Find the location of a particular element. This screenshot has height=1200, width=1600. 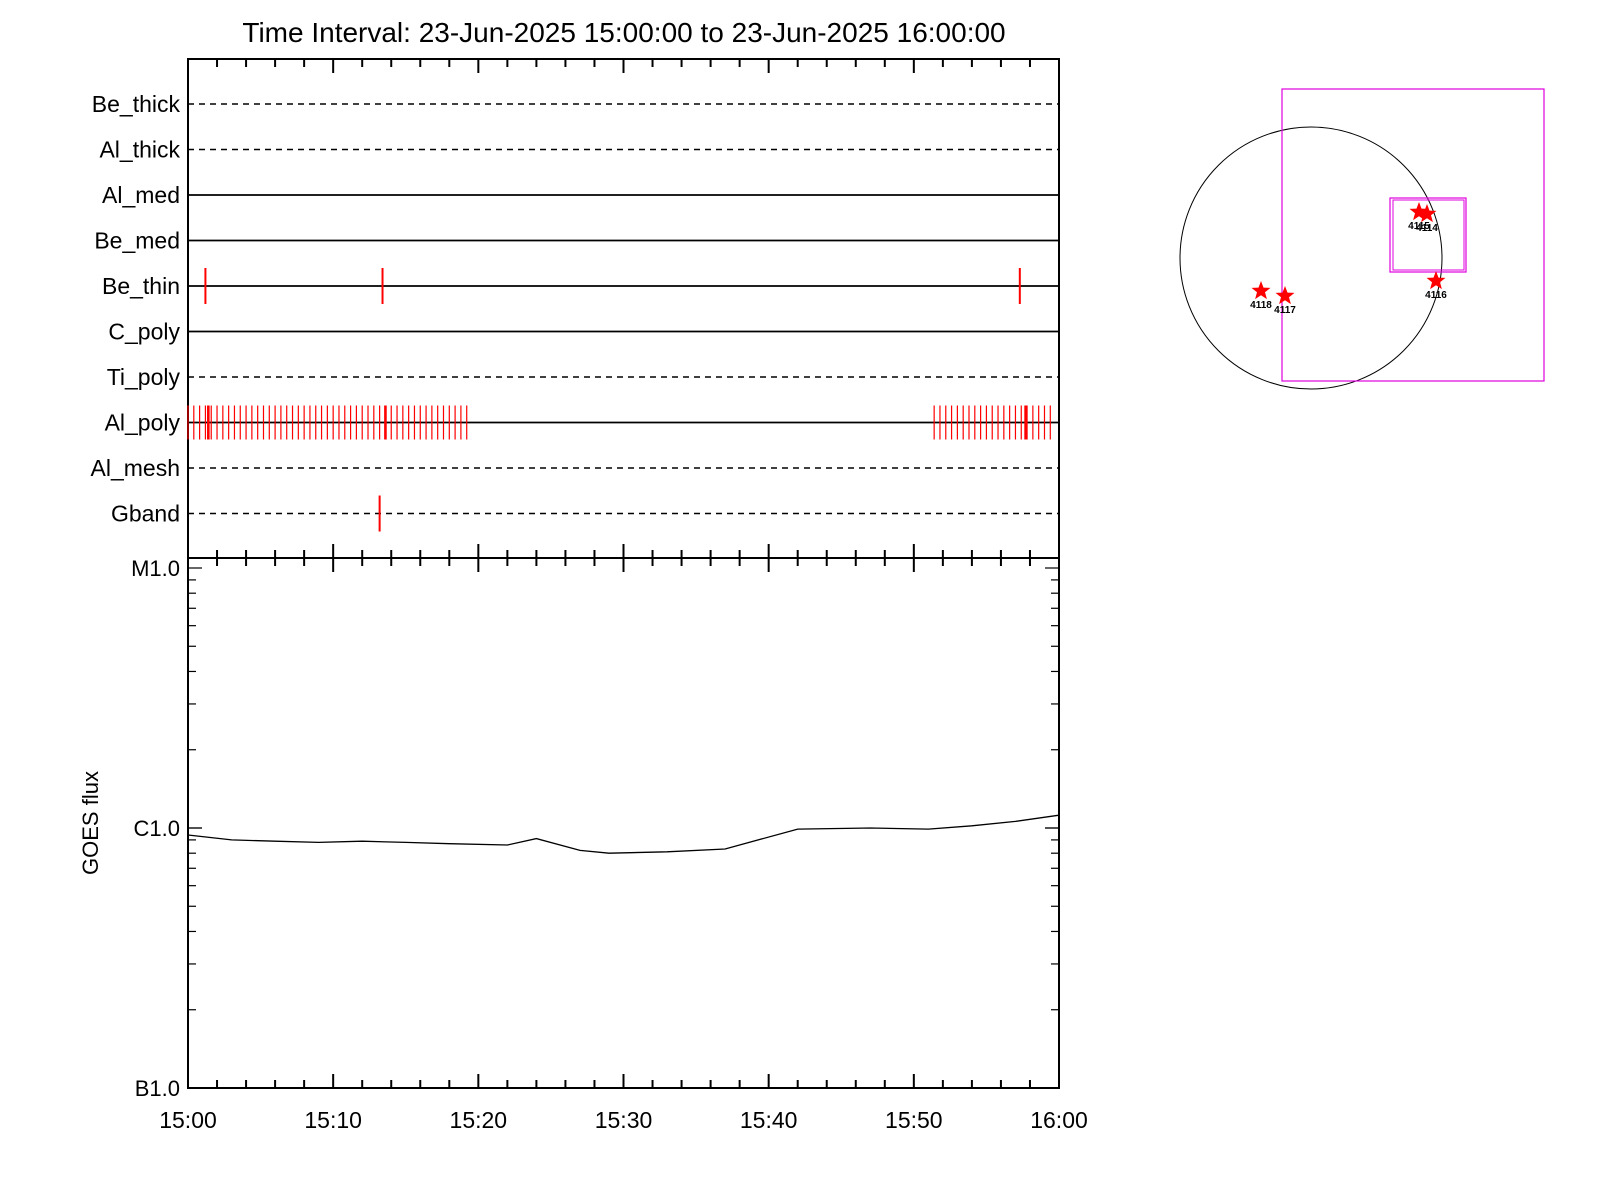

row-label-c_poly: C_poly is located at coordinates (144, 332).